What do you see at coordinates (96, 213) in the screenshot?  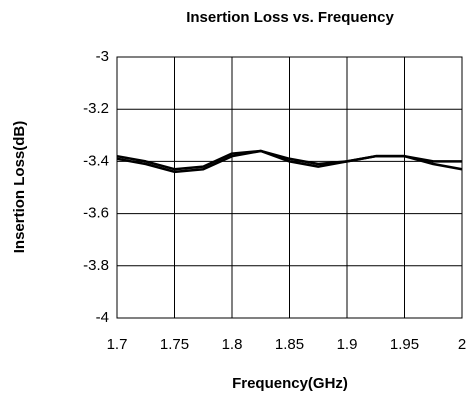 I see `y-tick-label: -3.6` at bounding box center [96, 213].